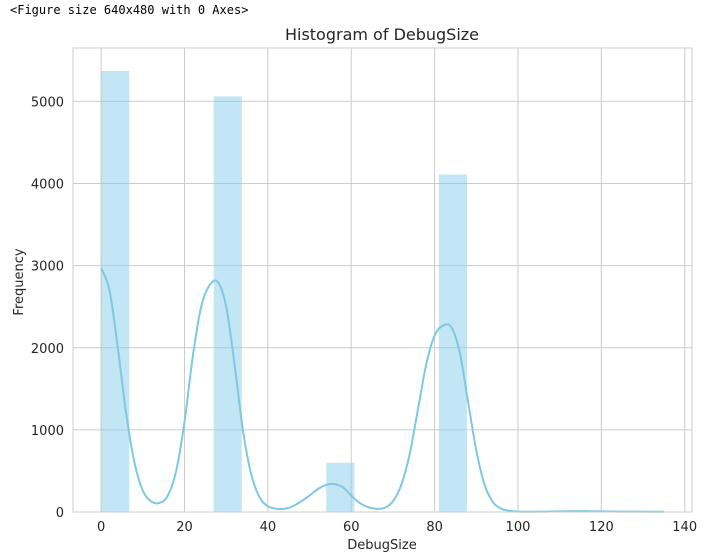 The height and width of the screenshot is (555, 720). I want to click on x-tick-label: 120, so click(601, 527).